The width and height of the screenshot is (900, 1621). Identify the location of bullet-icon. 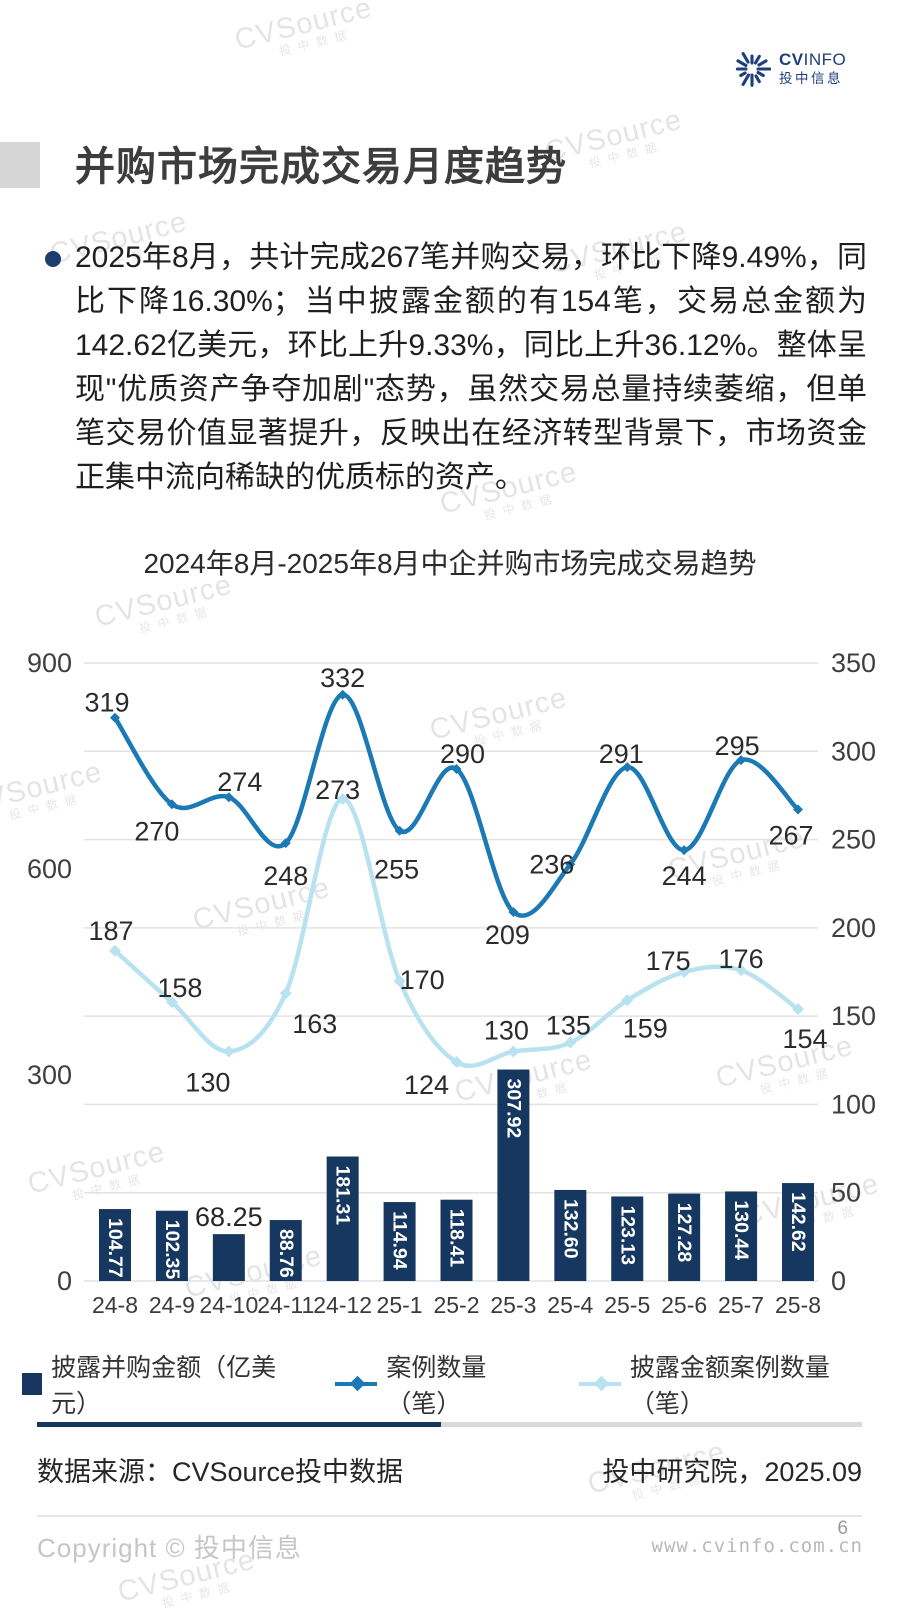
(53, 259).